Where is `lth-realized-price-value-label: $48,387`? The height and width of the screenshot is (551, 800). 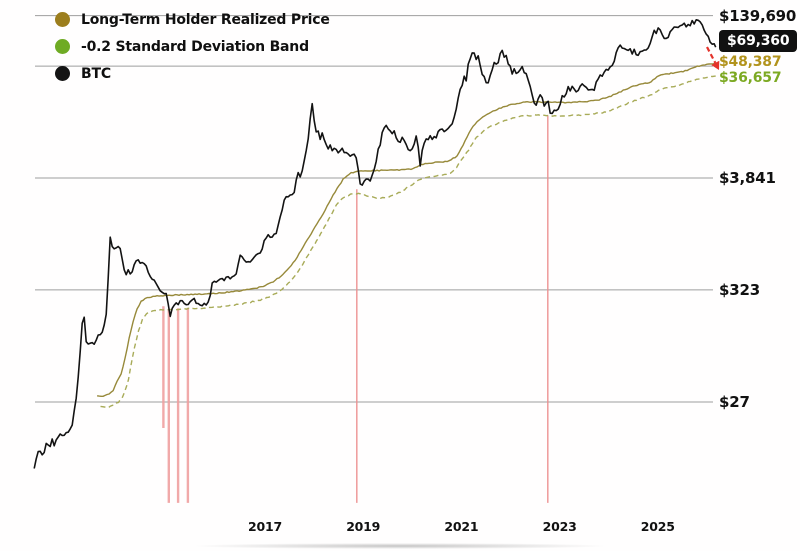
lth-realized-price-value-label: $48,387 is located at coordinates (750, 61).